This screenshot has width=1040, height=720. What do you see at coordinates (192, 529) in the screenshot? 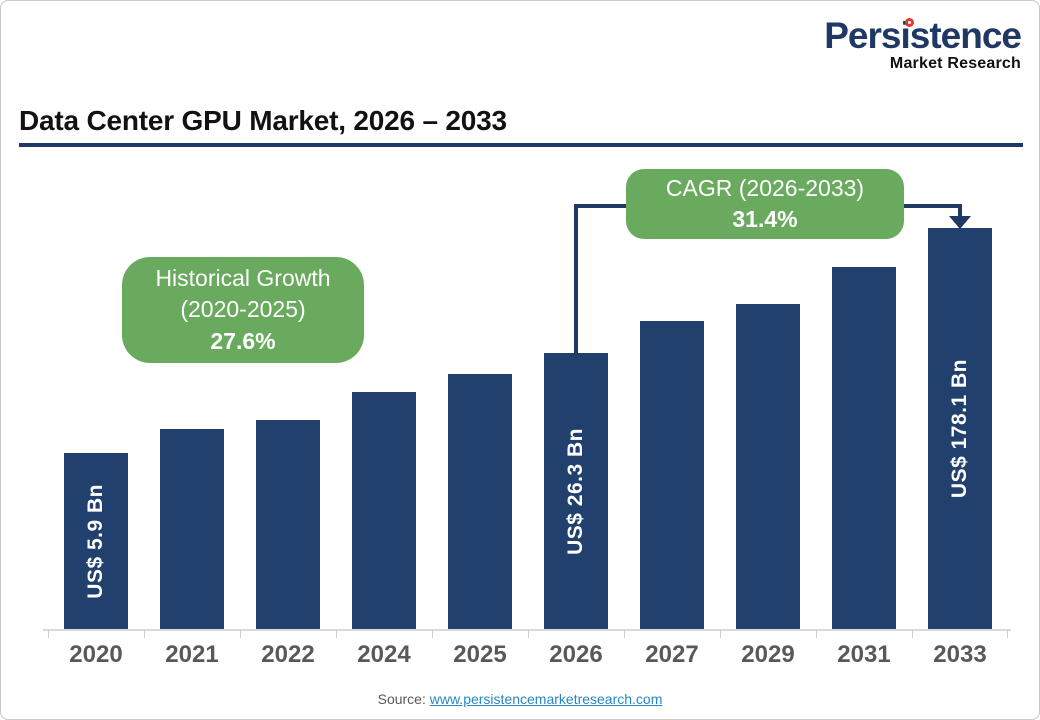
I see `bar-2021` at bounding box center [192, 529].